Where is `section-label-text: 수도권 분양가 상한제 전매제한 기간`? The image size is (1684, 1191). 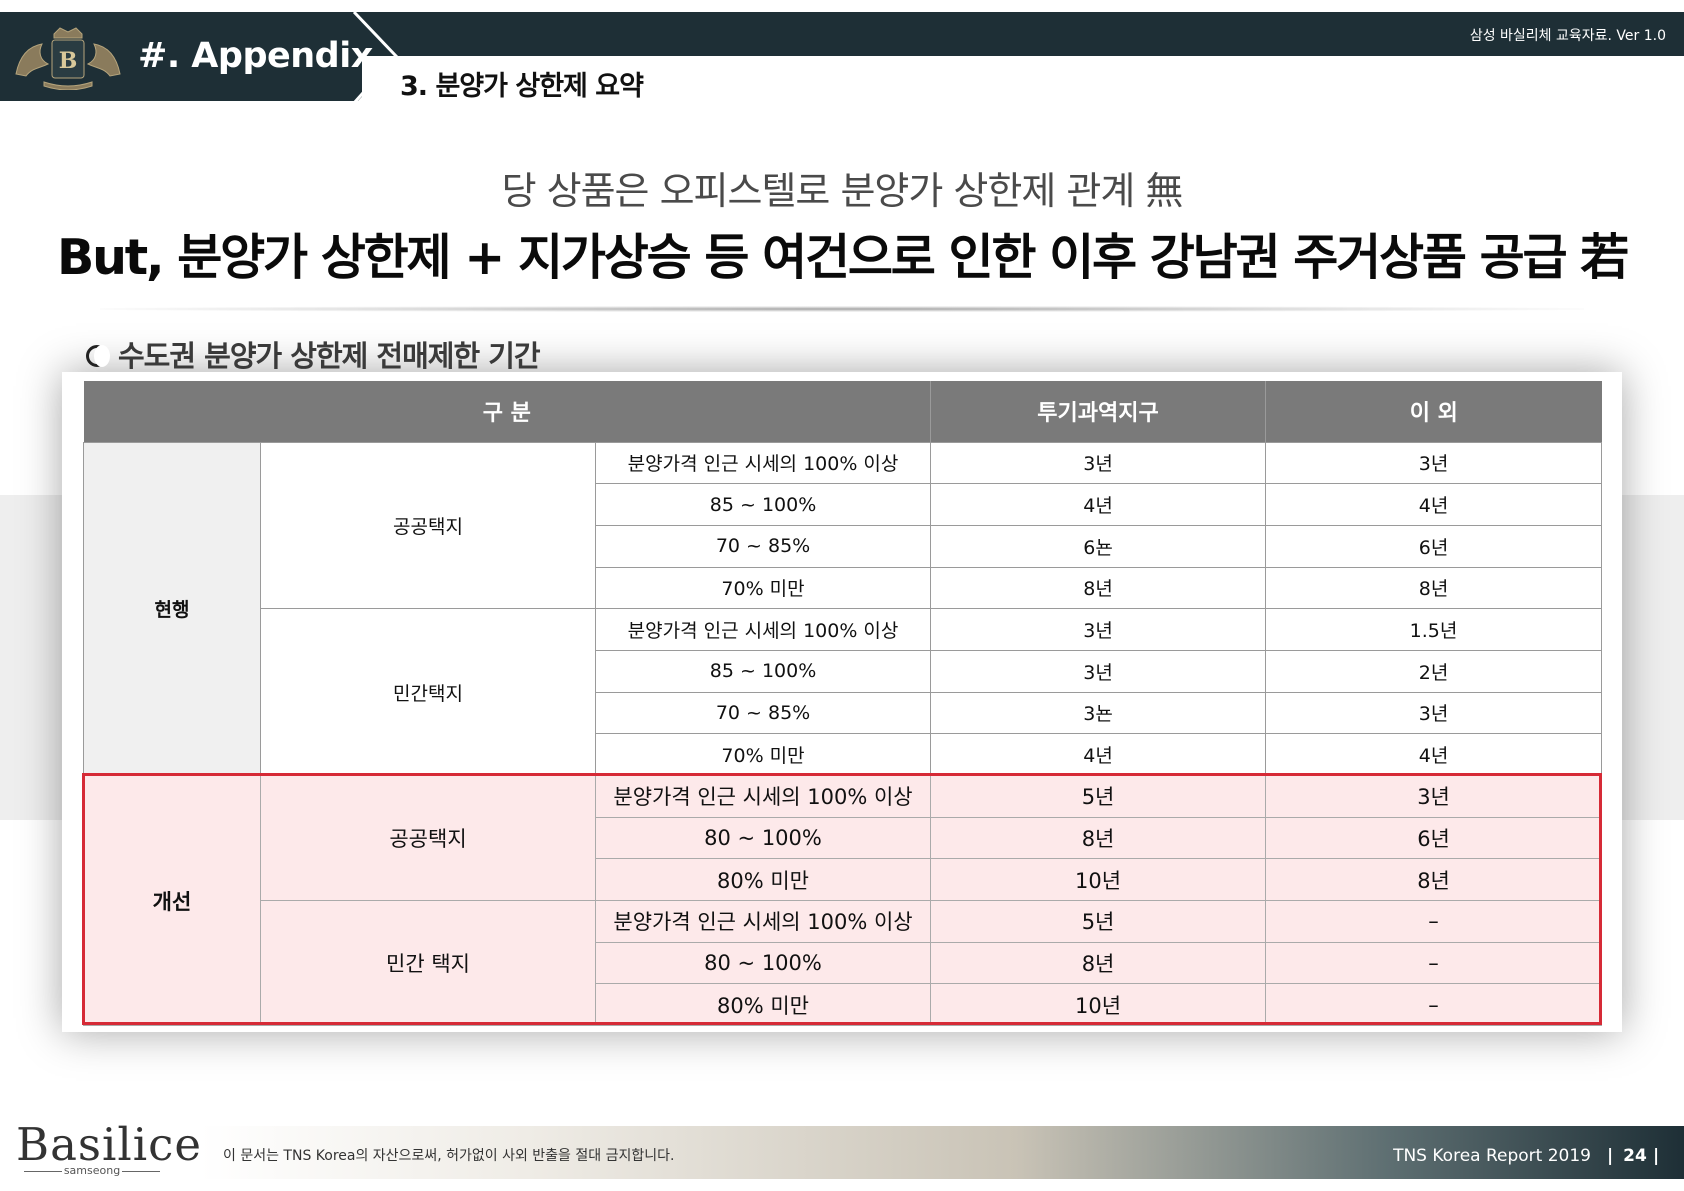 section-label-text: 수도권 분양가 상한제 전매제한 기간 is located at coordinates (329, 356).